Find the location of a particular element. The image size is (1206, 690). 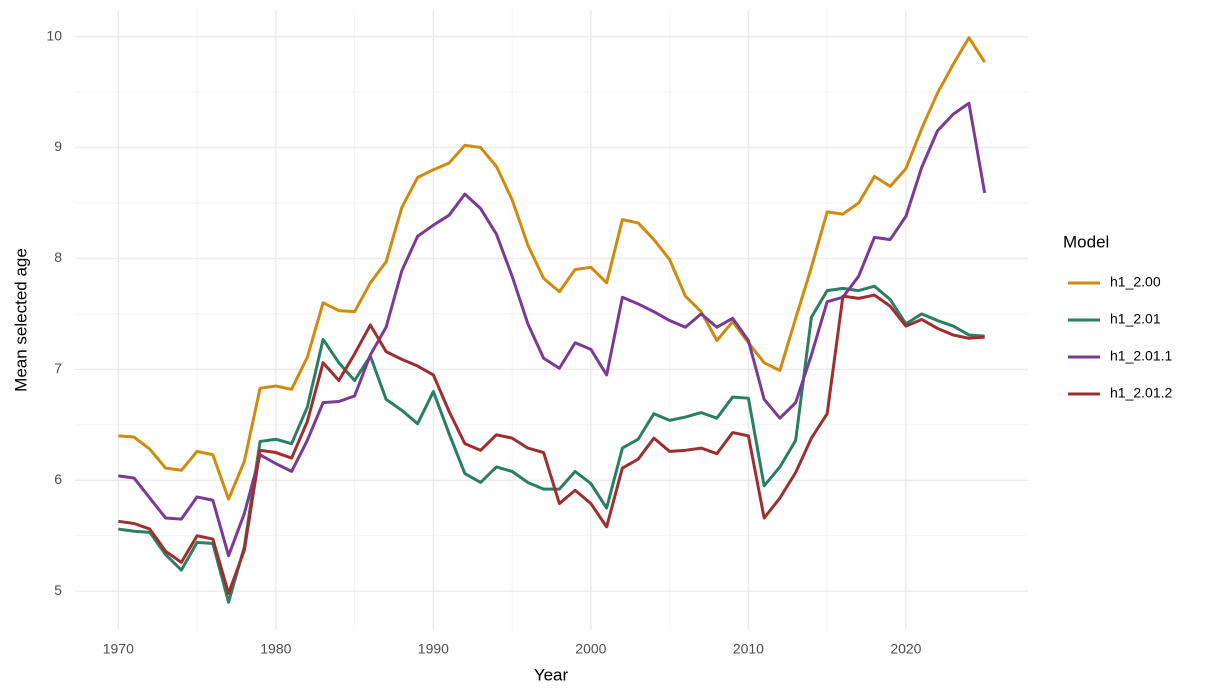

y-tick-label: 9 is located at coordinates (58, 146).